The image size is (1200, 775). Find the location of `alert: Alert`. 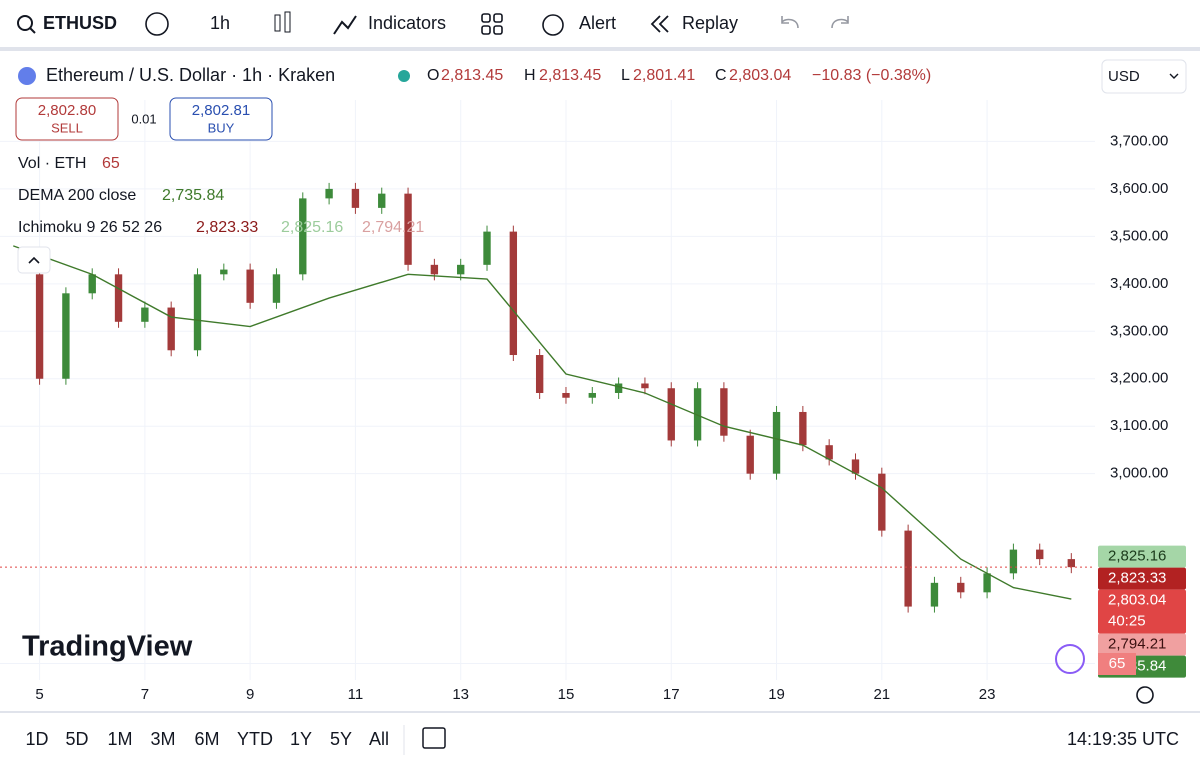

alert: Alert is located at coordinates (597, 23).